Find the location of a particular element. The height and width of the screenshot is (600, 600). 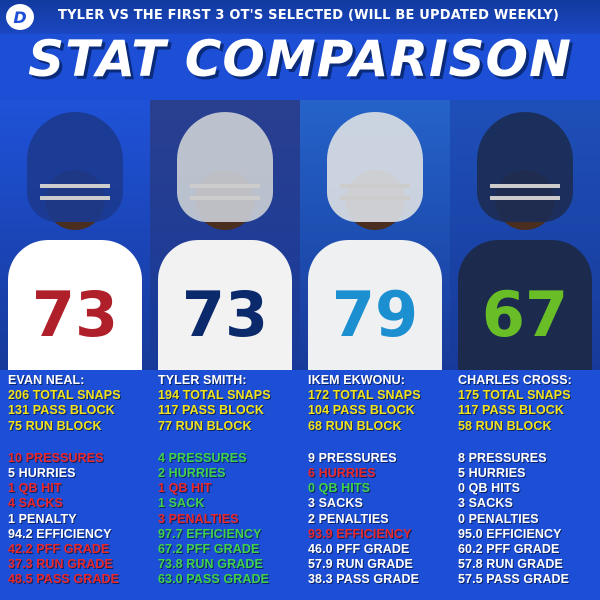

stat-line: 73.8 RUN GRADE is located at coordinates (210, 564).